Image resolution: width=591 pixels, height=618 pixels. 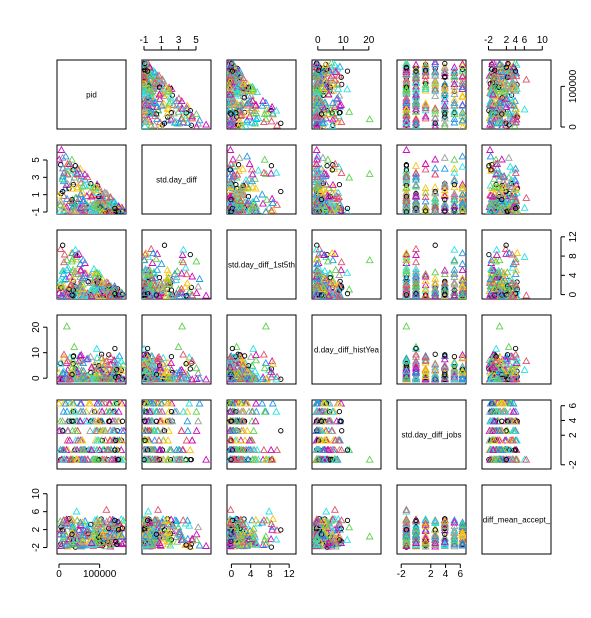 I want to click on panel-r2-c1, so click(x=176, y=264).